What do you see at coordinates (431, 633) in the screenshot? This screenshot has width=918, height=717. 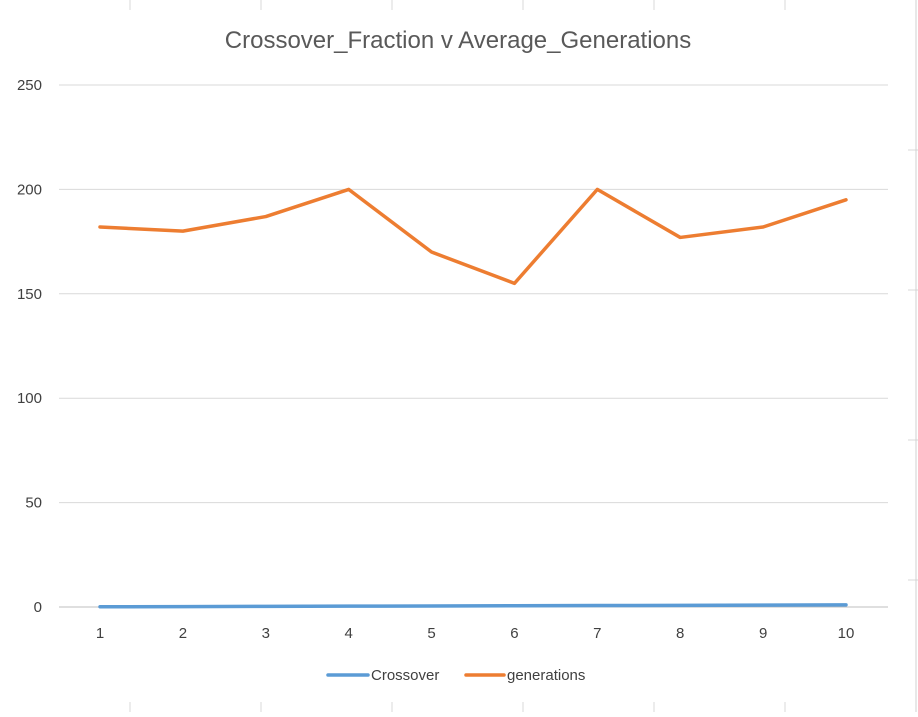 I see `x-tick-label: 5` at bounding box center [431, 633].